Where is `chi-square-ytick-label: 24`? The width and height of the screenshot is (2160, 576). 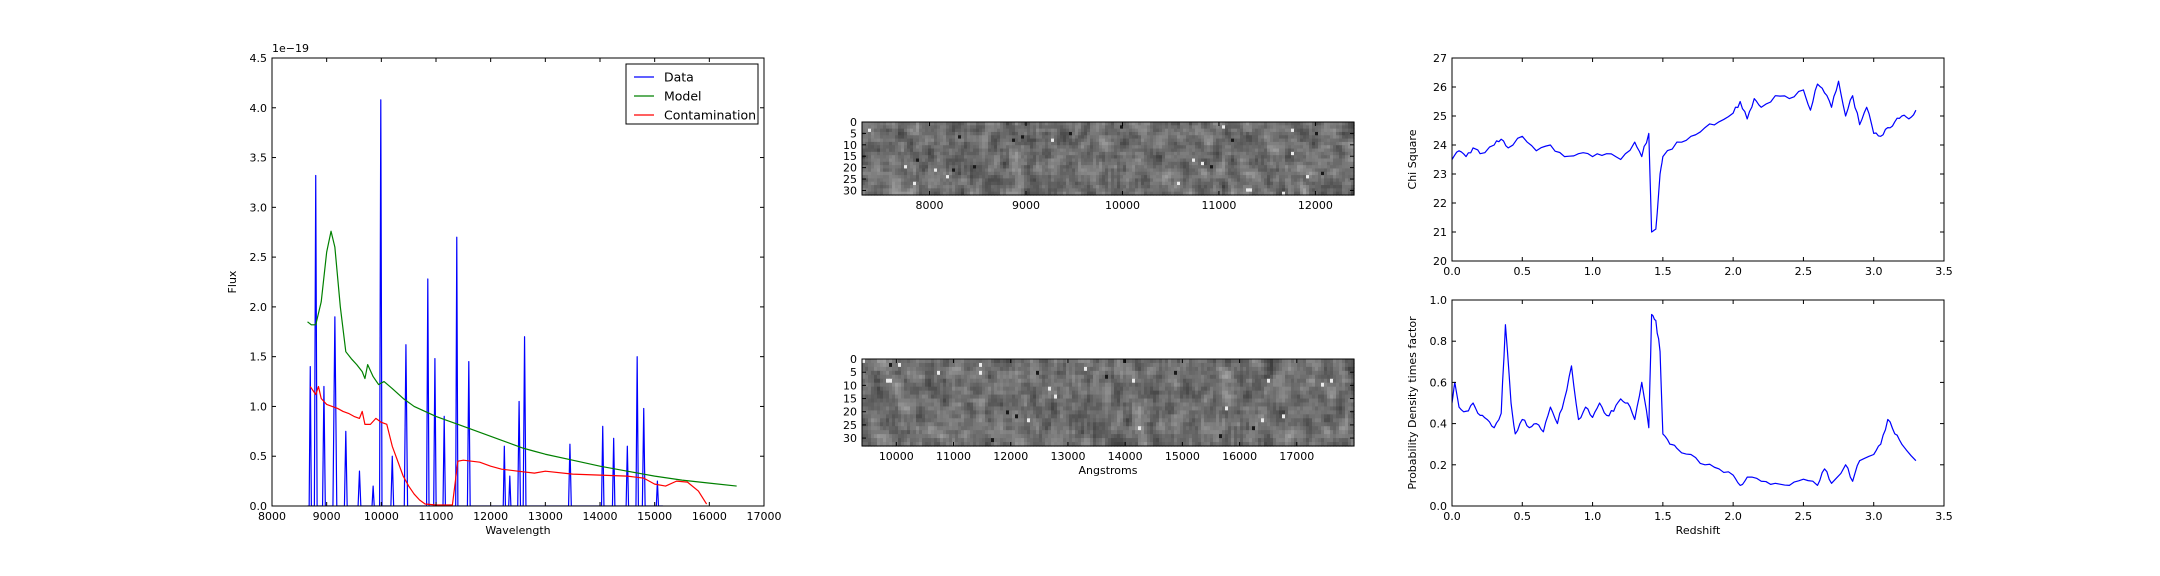
chi-square-ytick-label: 24 is located at coordinates (1440, 145).